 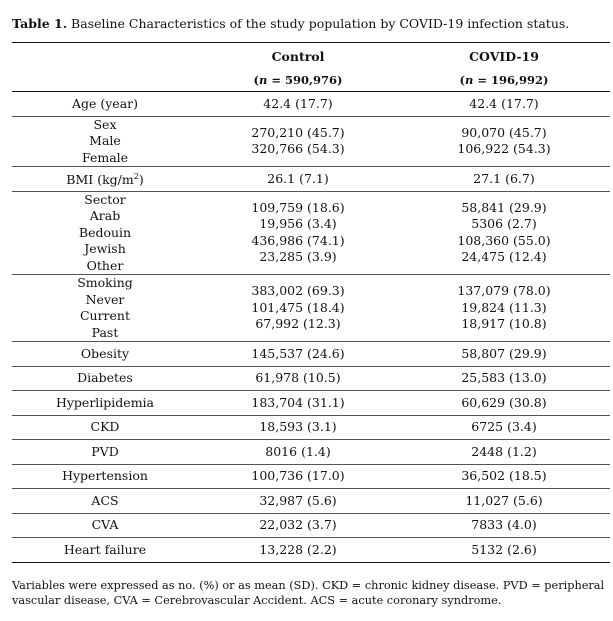 I want to click on row-label-cell: Sector Arab Bedouin Jewish Other, so click(x=105, y=233).